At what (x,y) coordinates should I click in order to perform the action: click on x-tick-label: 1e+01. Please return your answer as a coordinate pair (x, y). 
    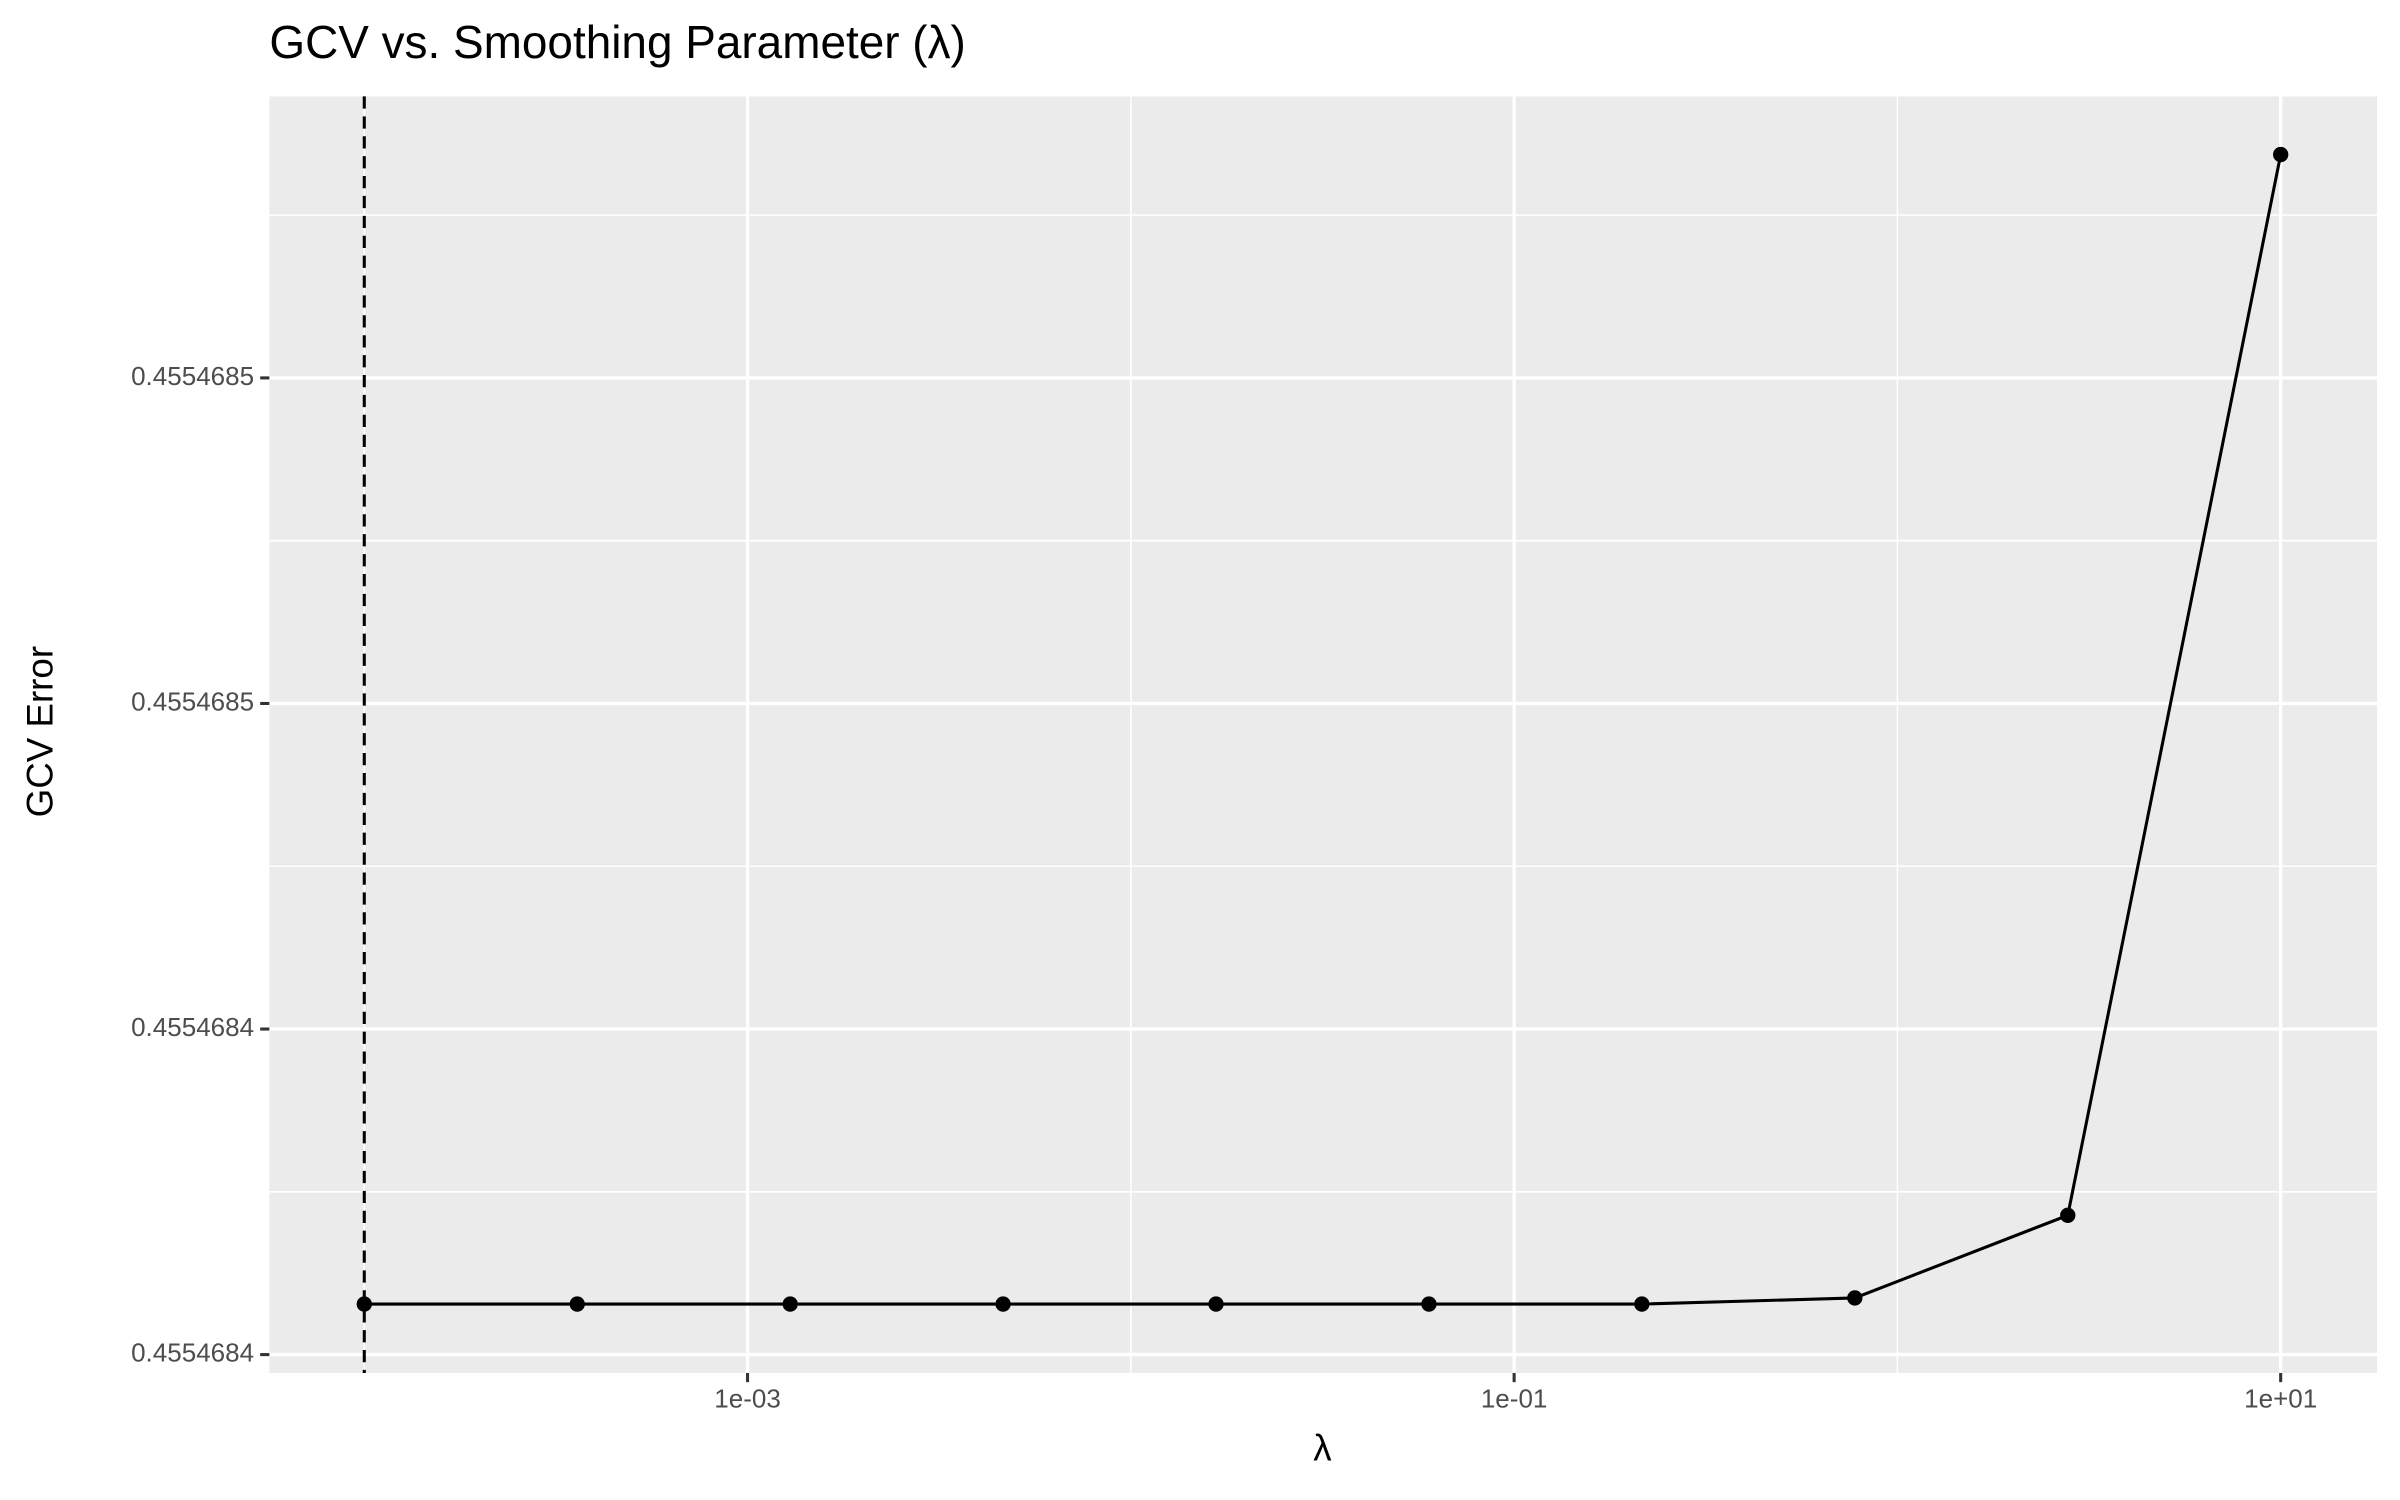
    Looking at the image, I should click on (2280, 1398).